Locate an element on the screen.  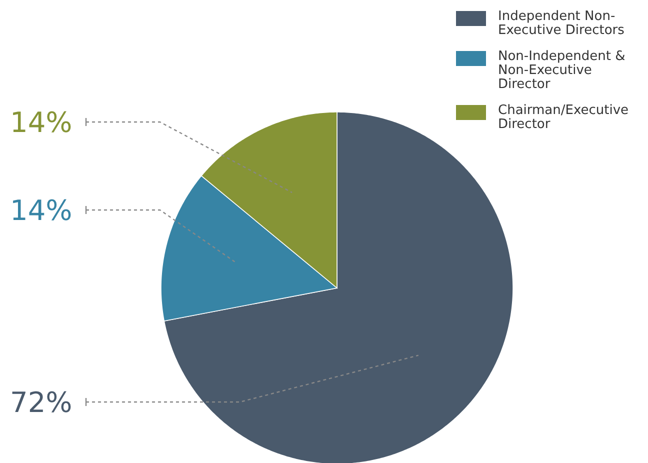
data-label: 72% is located at coordinates (41, 402).